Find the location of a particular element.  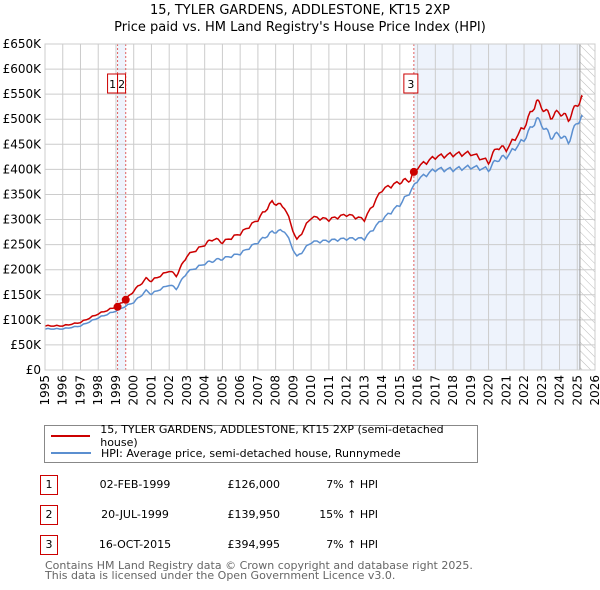

transaction-price: £394,995 is located at coordinates (254, 544).